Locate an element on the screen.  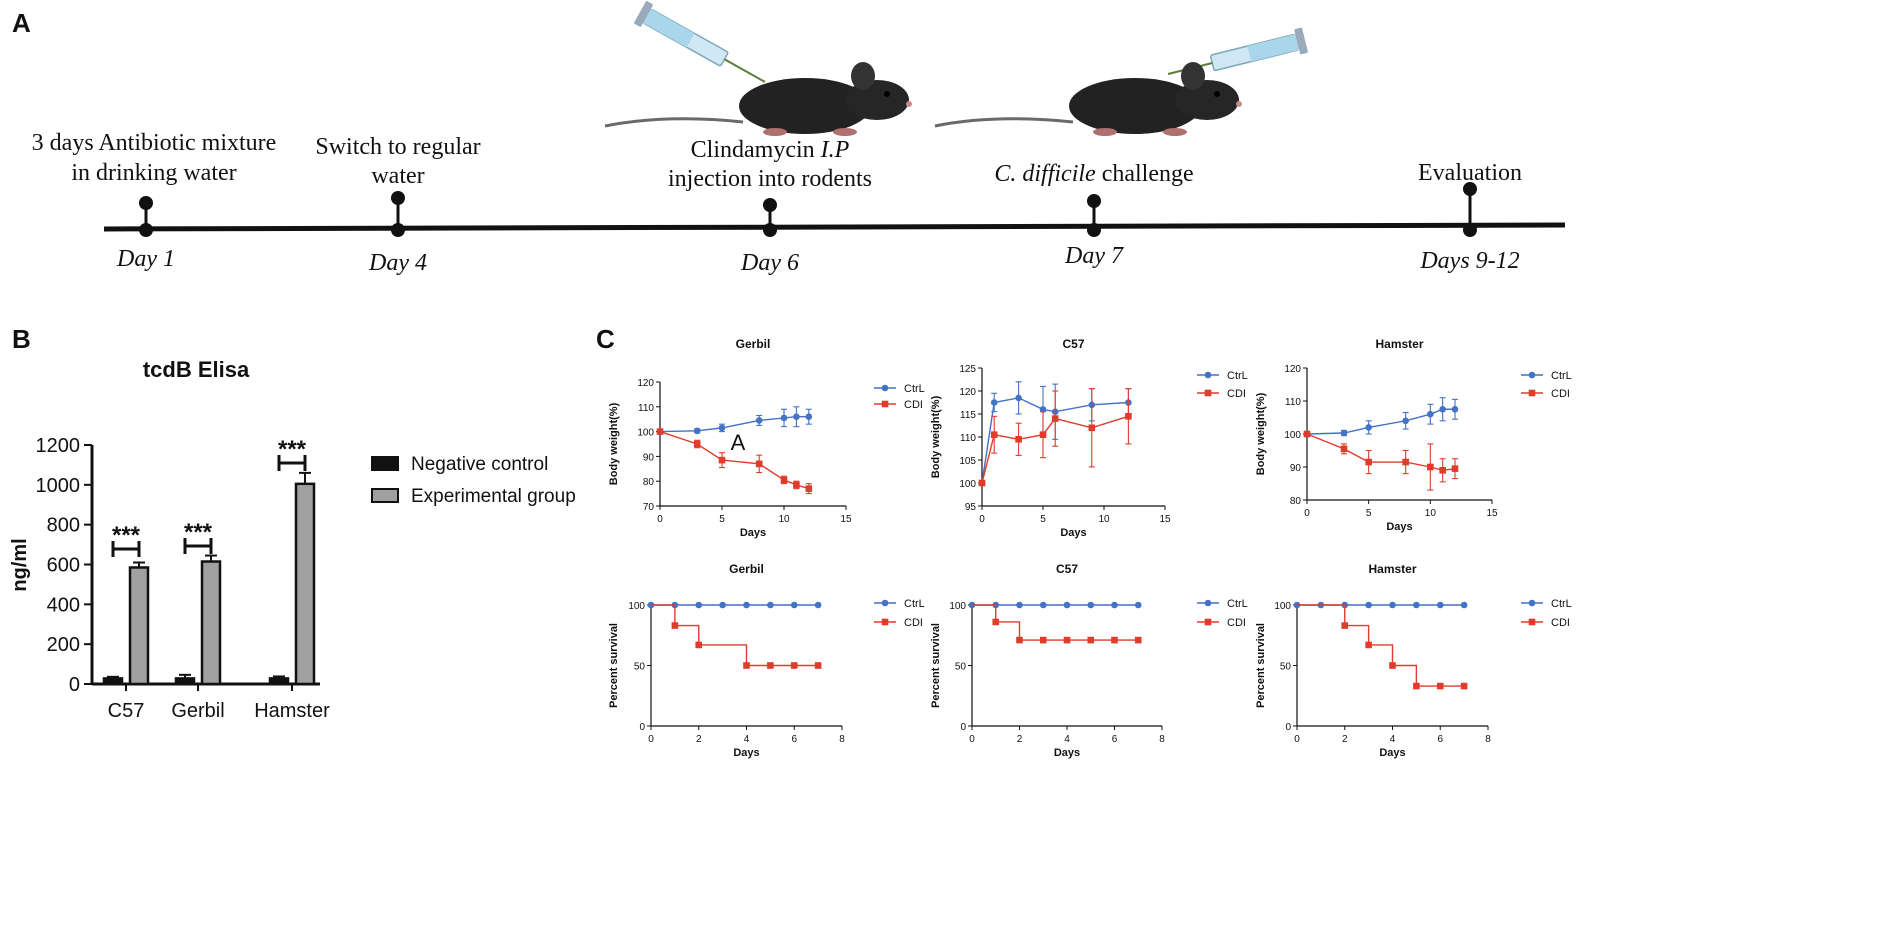
y-tick-label: 110 is located at coordinates (968, 438).